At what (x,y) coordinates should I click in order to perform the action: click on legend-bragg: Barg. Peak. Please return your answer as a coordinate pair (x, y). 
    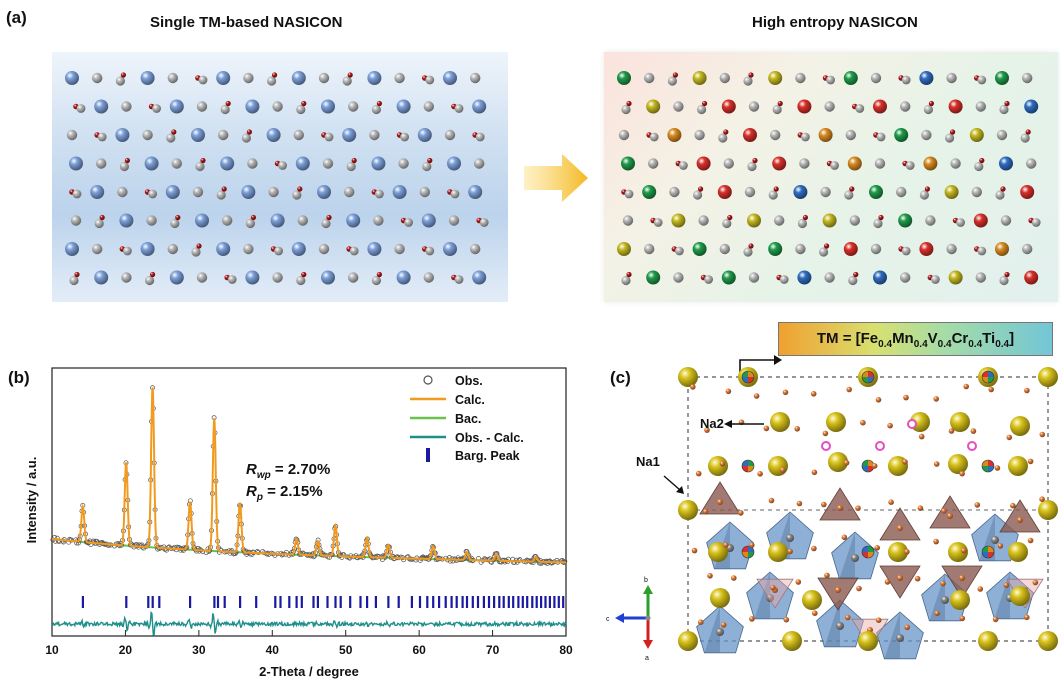
    Looking at the image, I should click on (487, 456).